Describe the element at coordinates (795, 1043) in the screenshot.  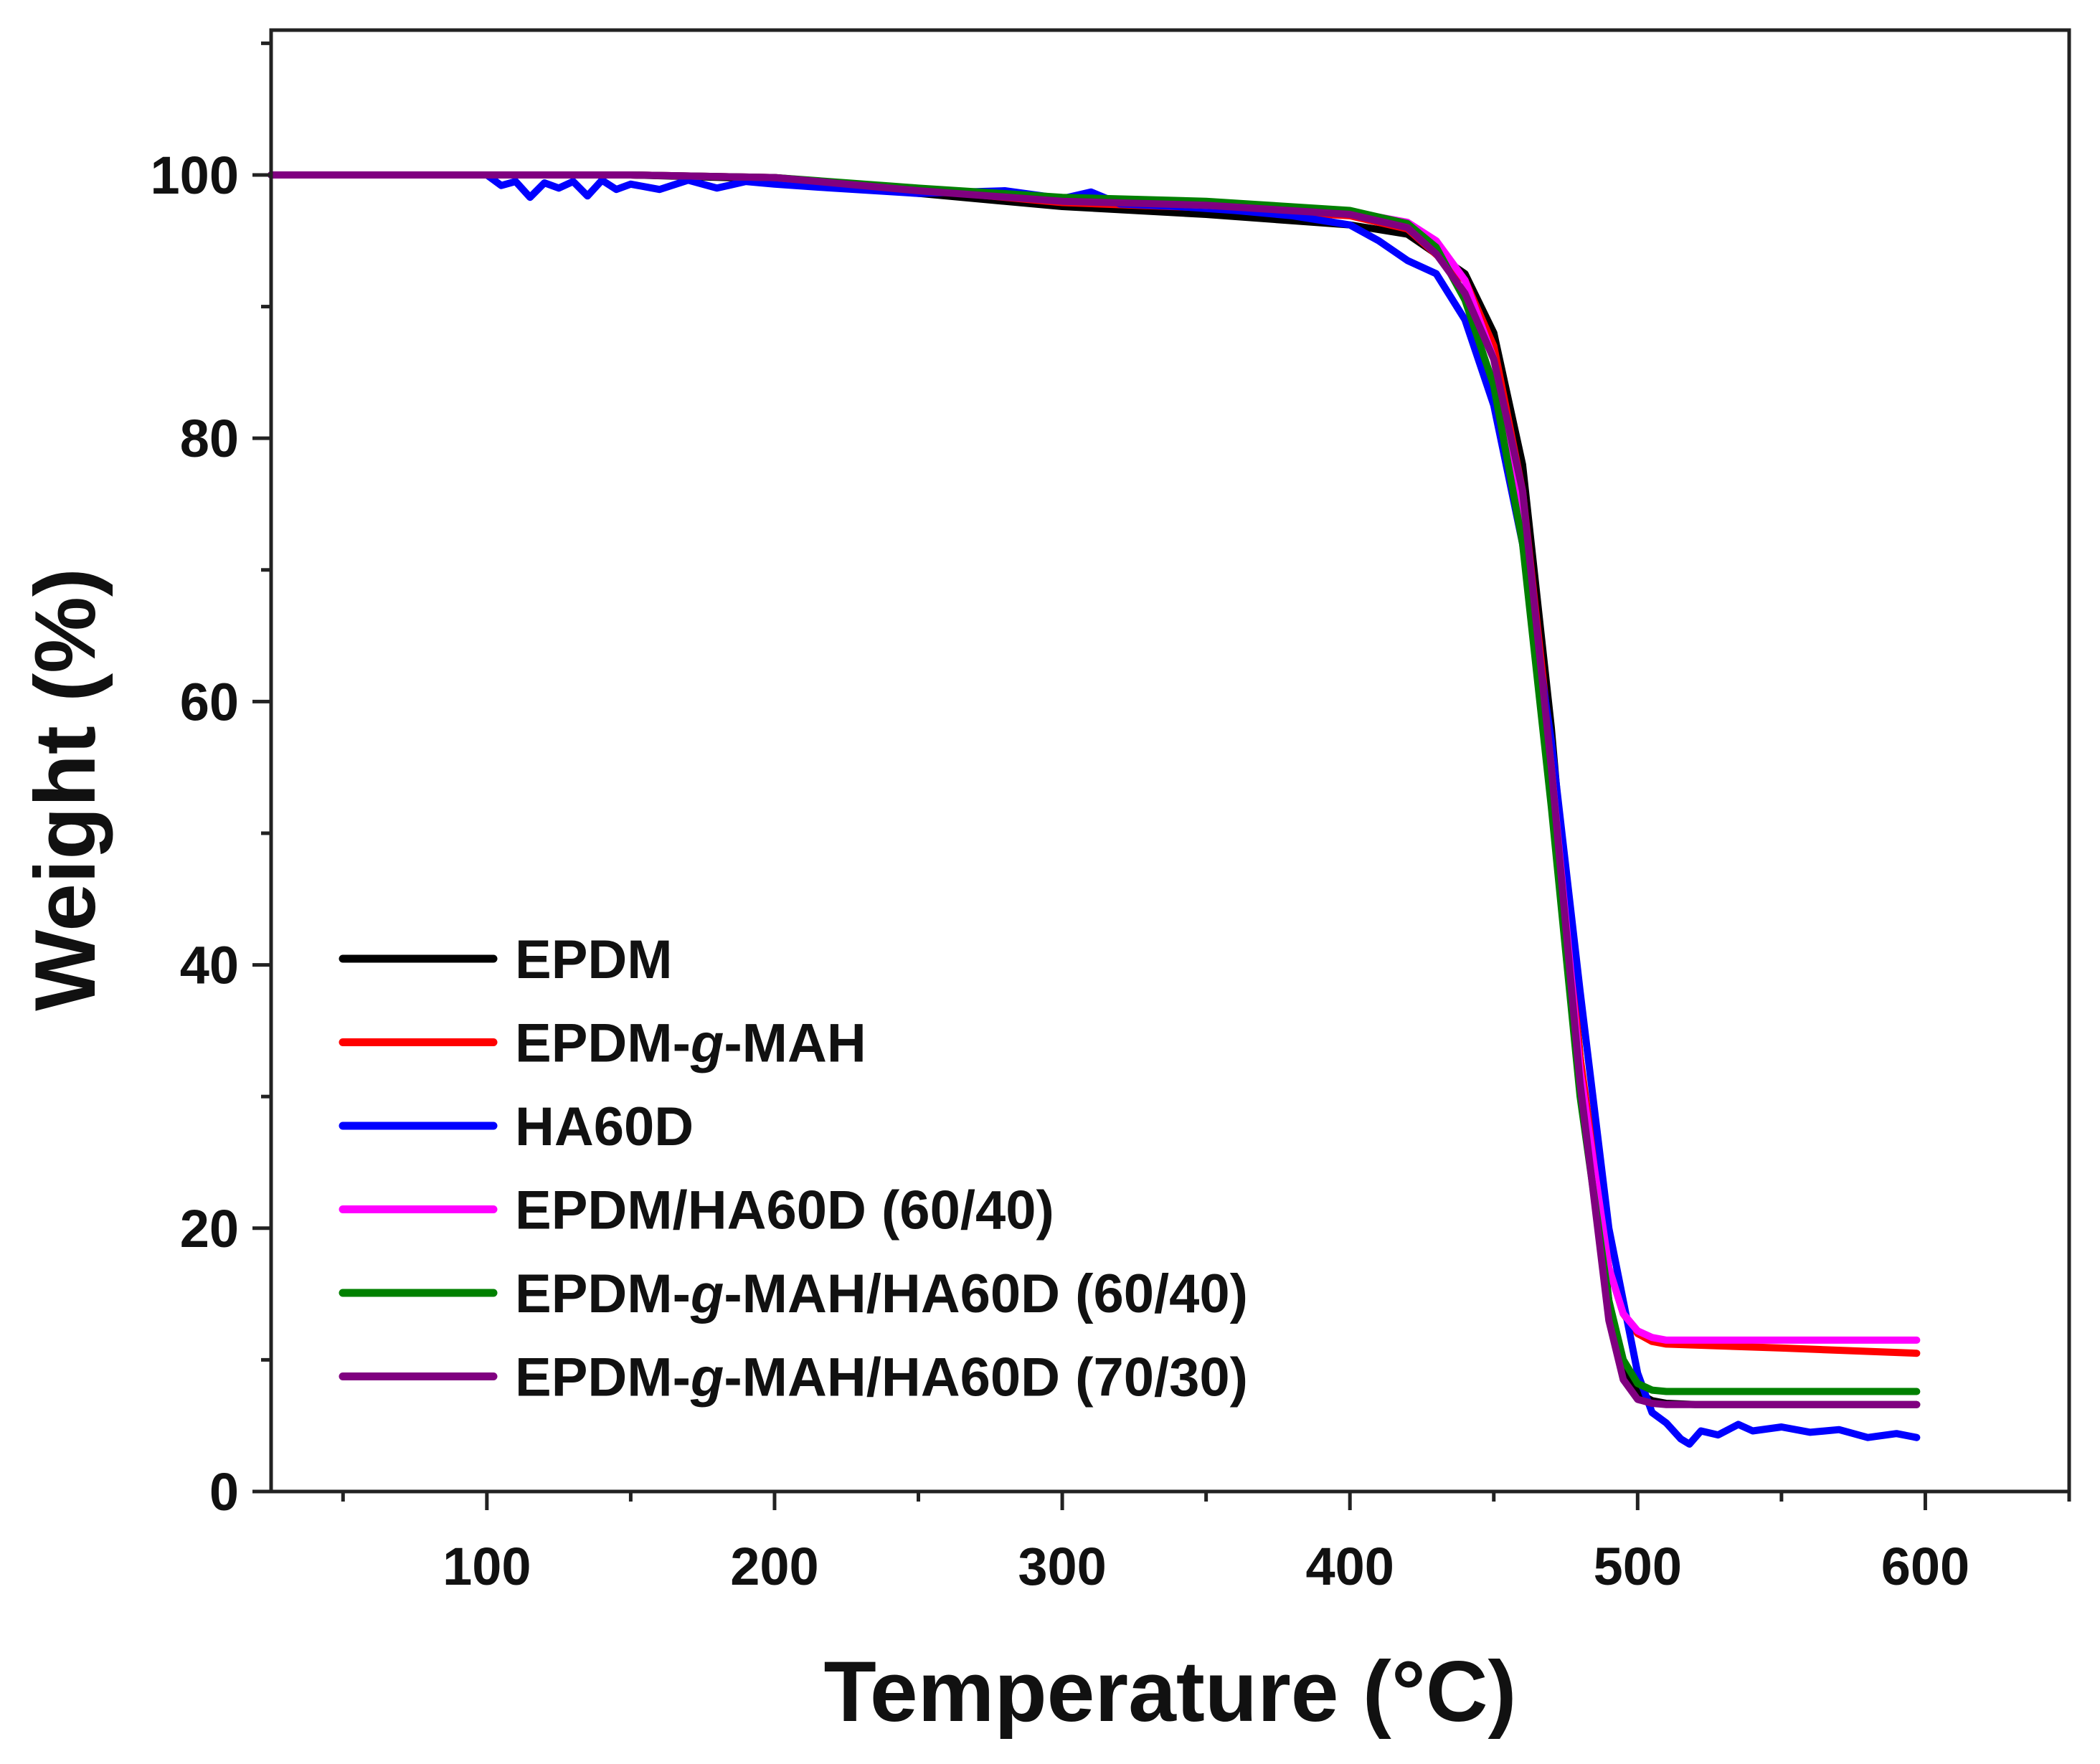
I see `legend-label-part: -MAH` at that location.